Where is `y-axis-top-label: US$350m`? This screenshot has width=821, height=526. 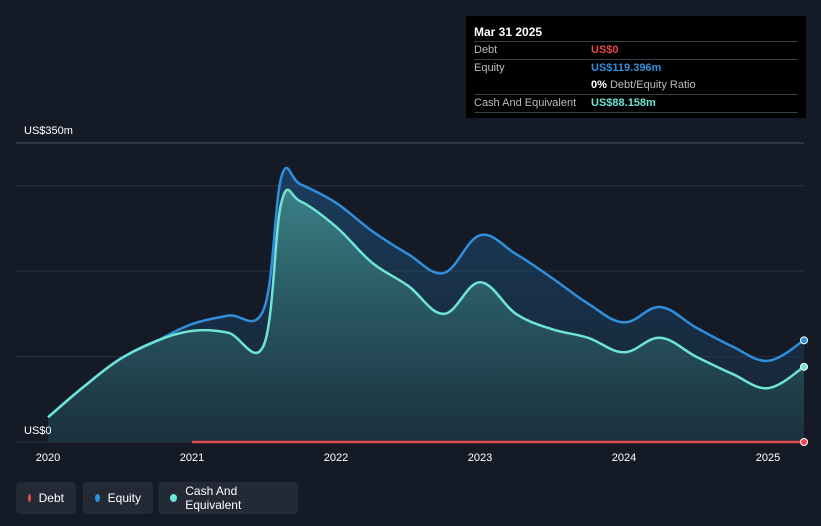
y-axis-top-label: US$350m is located at coordinates (48, 131).